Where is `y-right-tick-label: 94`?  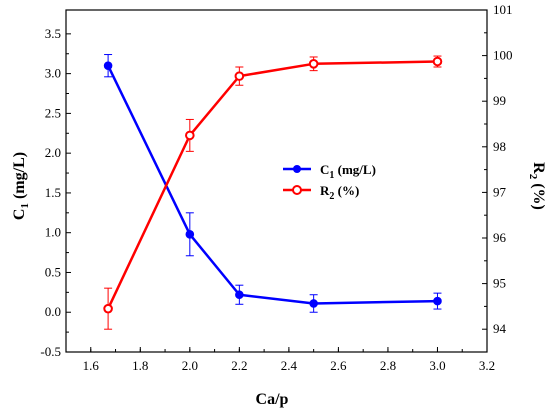 y-right-tick-label: 94 is located at coordinates (500, 328).